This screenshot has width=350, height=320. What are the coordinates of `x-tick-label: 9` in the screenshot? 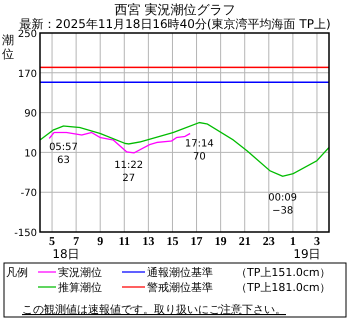 It's located at (100, 241).